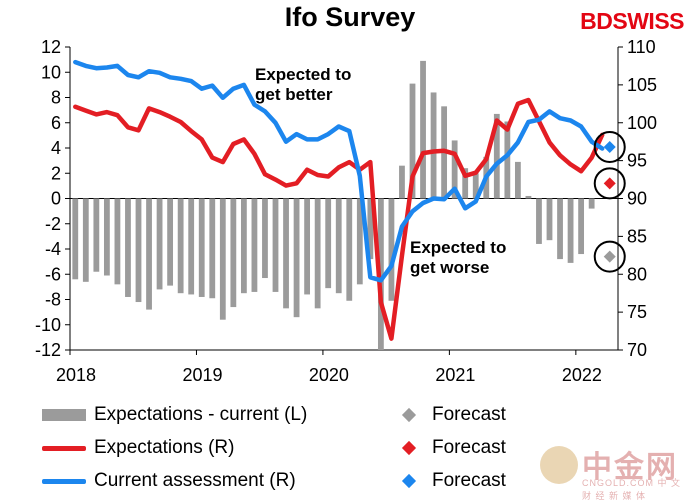 Image resolution: width=700 pixels, height=502 pixels. What do you see at coordinates (409, 481) in the screenshot?
I see `legend-forecast-current-diamond` at bounding box center [409, 481].